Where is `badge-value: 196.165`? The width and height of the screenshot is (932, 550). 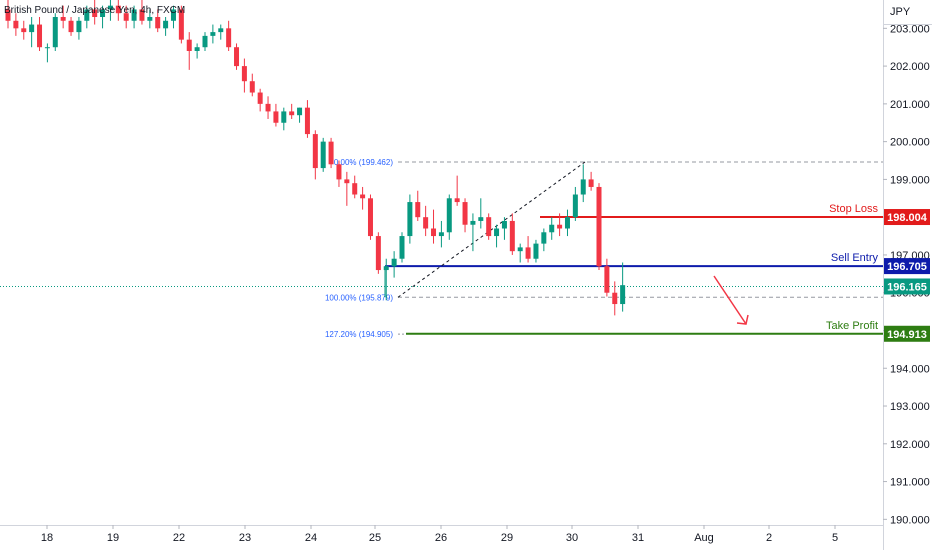
badge-value: 196.165 is located at coordinates (907, 287).